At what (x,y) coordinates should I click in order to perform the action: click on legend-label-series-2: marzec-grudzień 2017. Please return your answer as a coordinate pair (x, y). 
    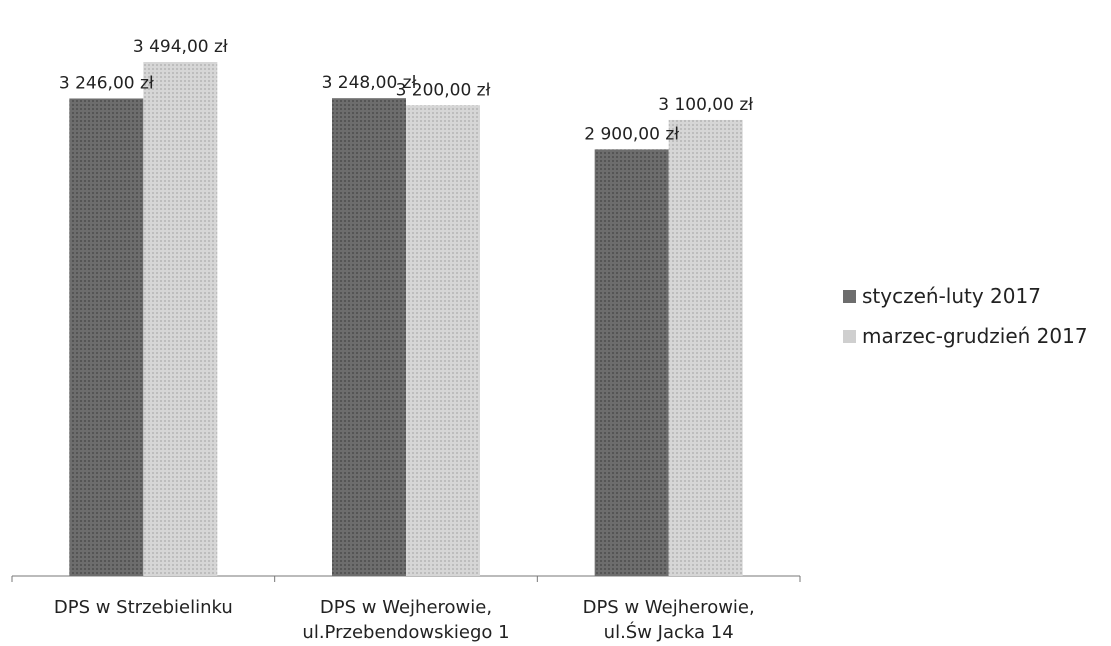
    Looking at the image, I should click on (975, 336).